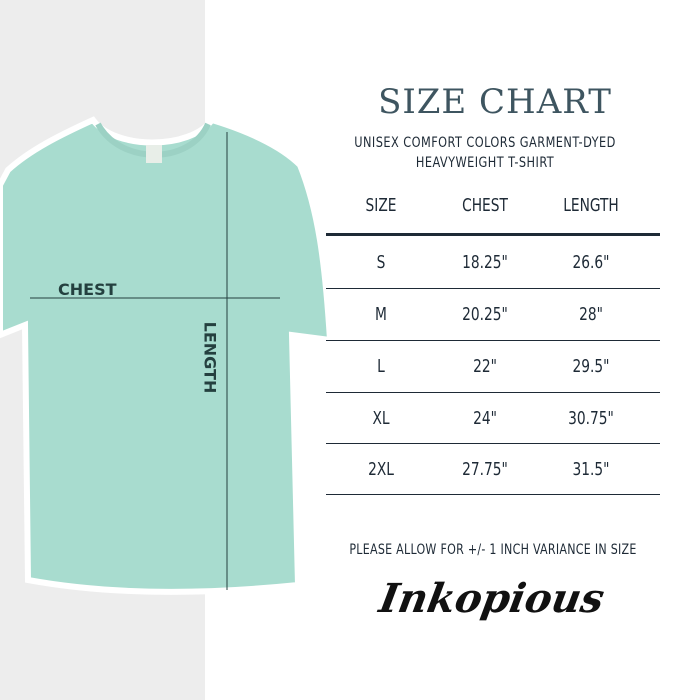  I want to click on size-cell: XL, so click(381, 418).